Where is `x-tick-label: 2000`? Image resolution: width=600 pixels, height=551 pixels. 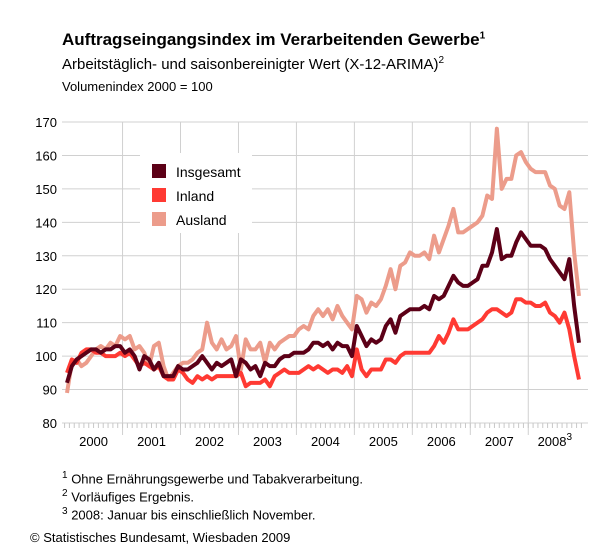 x-tick-label: 2000 is located at coordinates (93, 441).